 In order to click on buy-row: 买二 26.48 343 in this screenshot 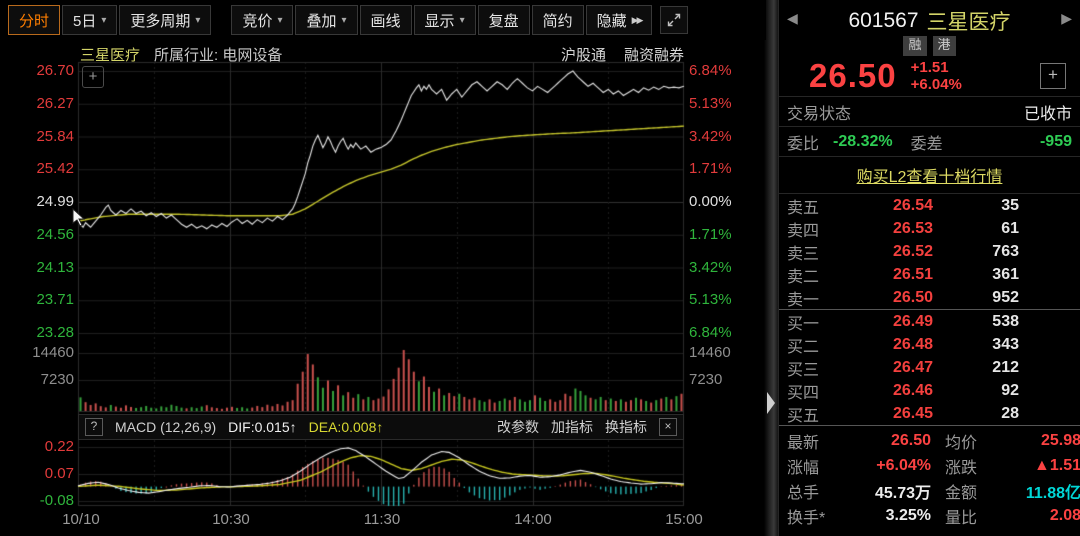, I will do `click(929, 344)`.